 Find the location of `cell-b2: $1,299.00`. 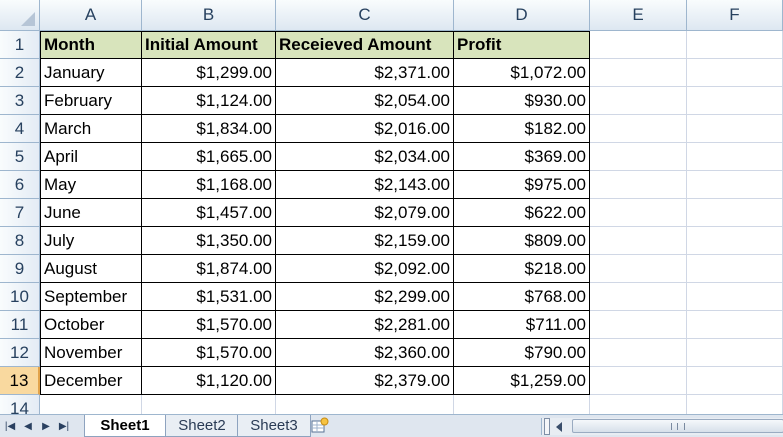

cell-b2: $1,299.00 is located at coordinates (209, 73).